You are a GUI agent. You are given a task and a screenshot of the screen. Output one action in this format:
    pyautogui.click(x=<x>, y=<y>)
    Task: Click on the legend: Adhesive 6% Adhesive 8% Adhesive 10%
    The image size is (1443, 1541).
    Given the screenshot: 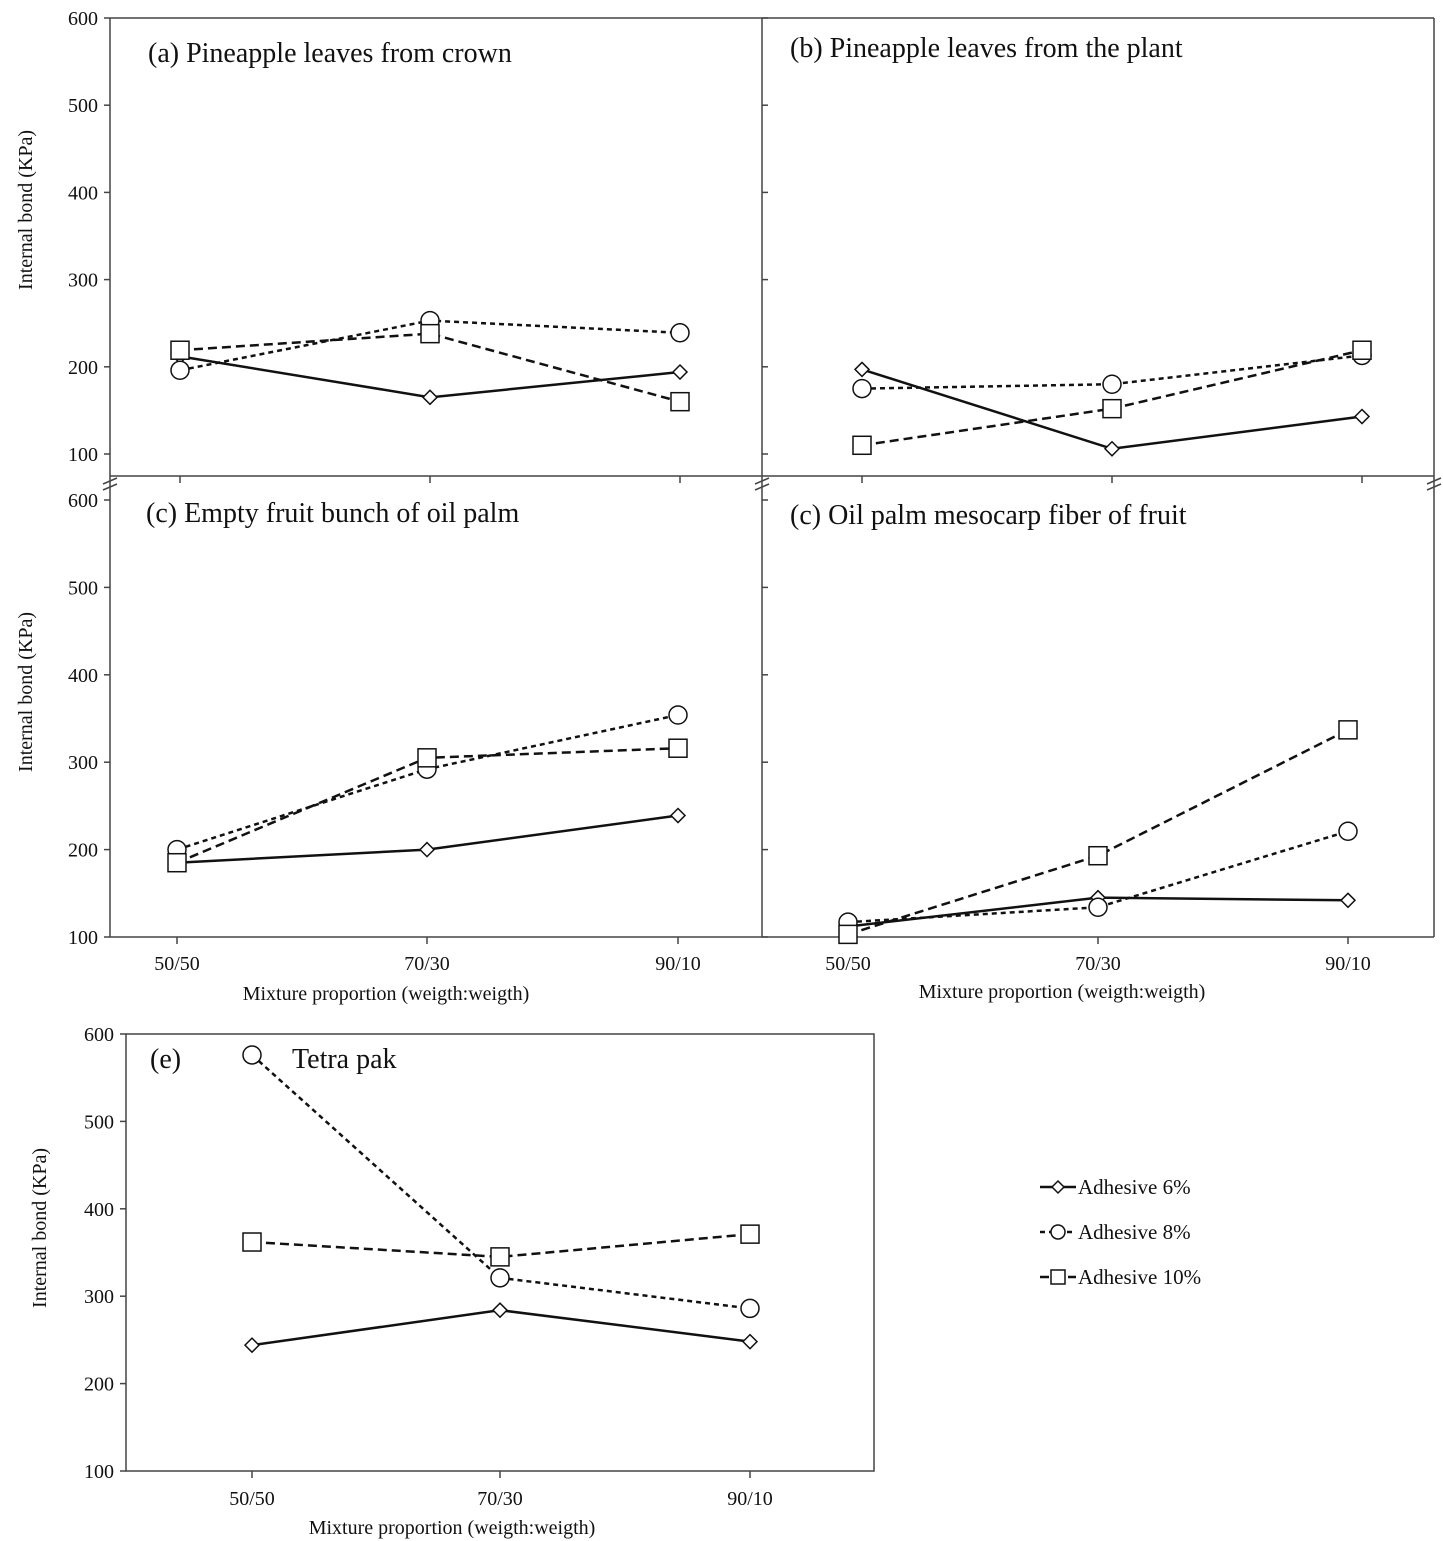 What is the action you would take?
    pyautogui.click(x=1120, y=1232)
    